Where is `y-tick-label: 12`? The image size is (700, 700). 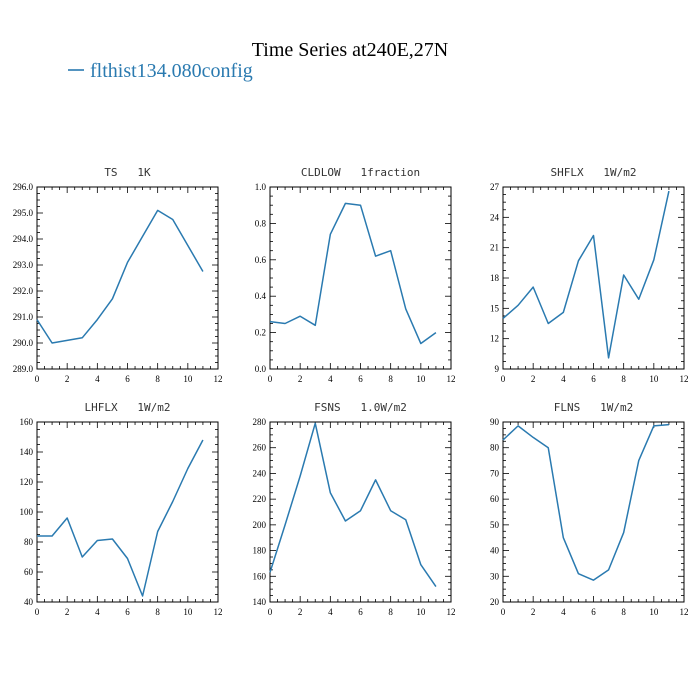
y-tick-label: 12 is located at coordinates (494, 339).